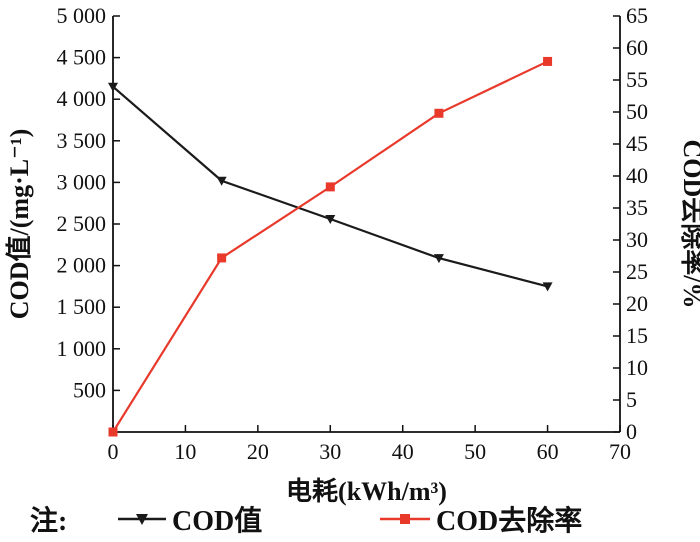 The width and height of the screenshot is (700, 542). What do you see at coordinates (475, 451) in the screenshot?
I see `x-tick-label: 50` at bounding box center [475, 451].